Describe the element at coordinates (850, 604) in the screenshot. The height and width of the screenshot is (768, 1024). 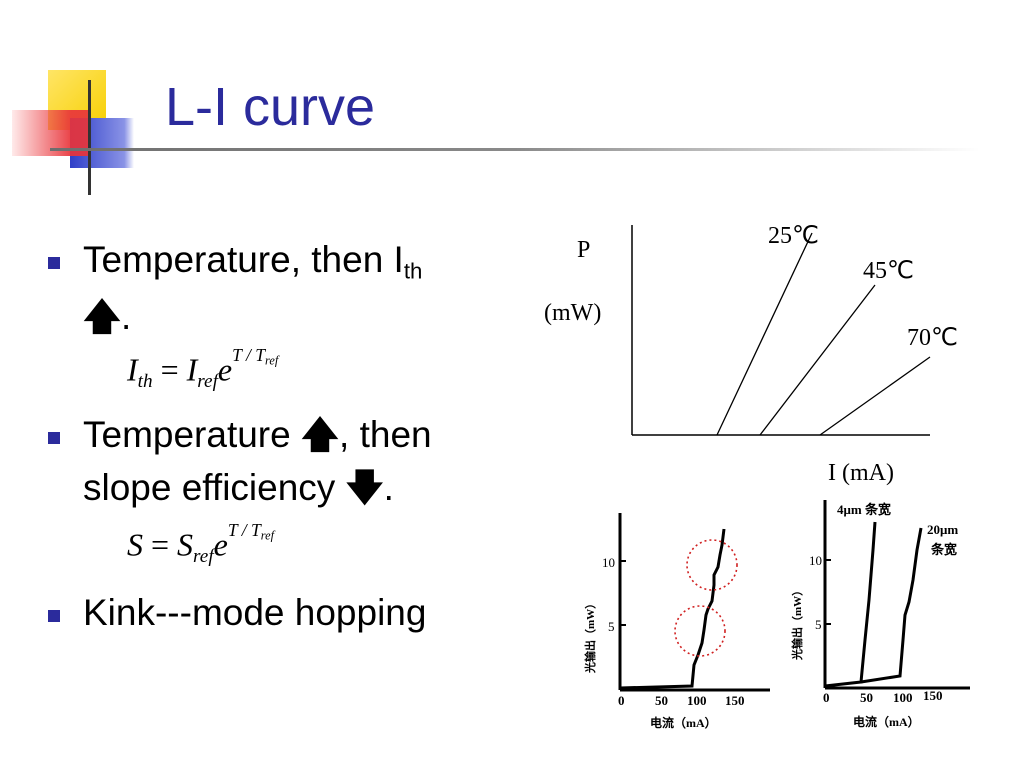
I see `curve-4um` at that location.